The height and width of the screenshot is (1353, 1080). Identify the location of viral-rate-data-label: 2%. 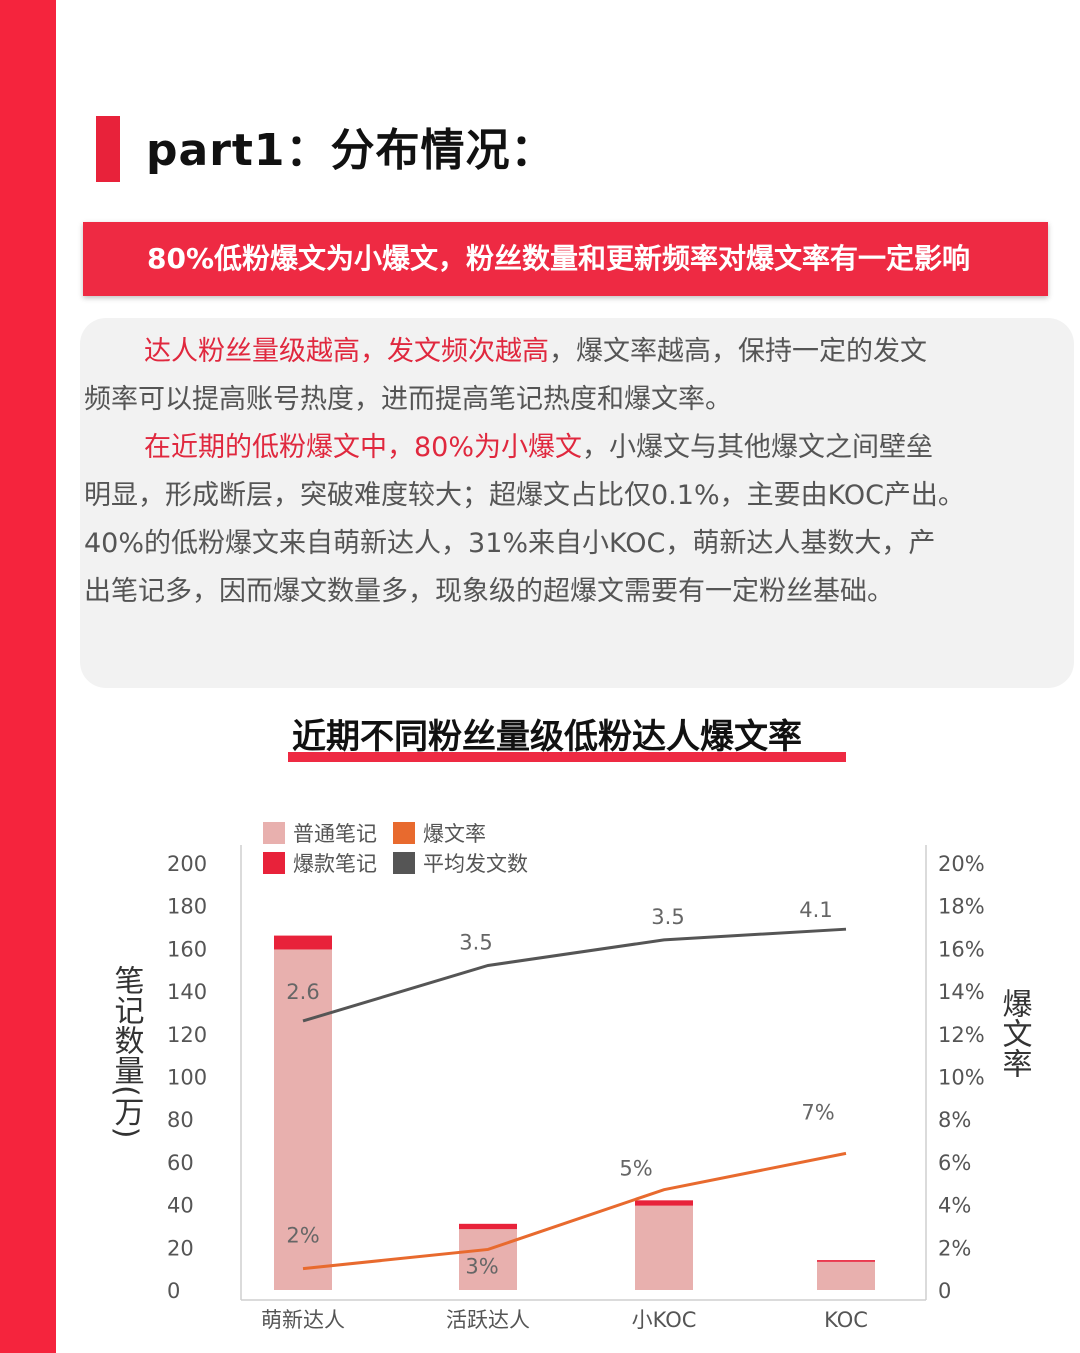
(302, 1236).